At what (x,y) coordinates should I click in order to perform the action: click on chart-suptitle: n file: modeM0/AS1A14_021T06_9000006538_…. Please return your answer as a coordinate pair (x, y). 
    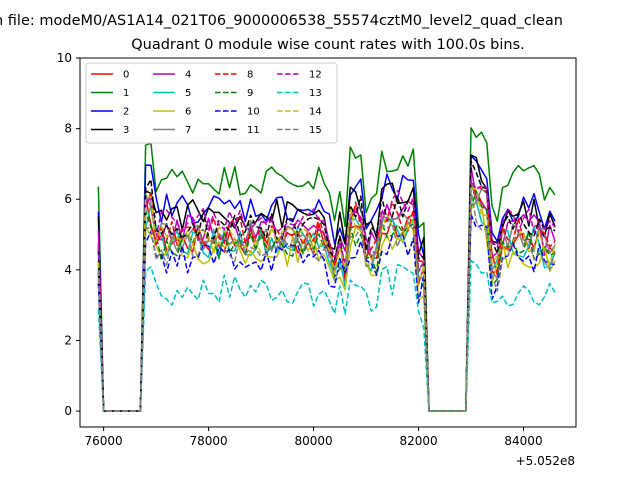
    Looking at the image, I should click on (281, 21).